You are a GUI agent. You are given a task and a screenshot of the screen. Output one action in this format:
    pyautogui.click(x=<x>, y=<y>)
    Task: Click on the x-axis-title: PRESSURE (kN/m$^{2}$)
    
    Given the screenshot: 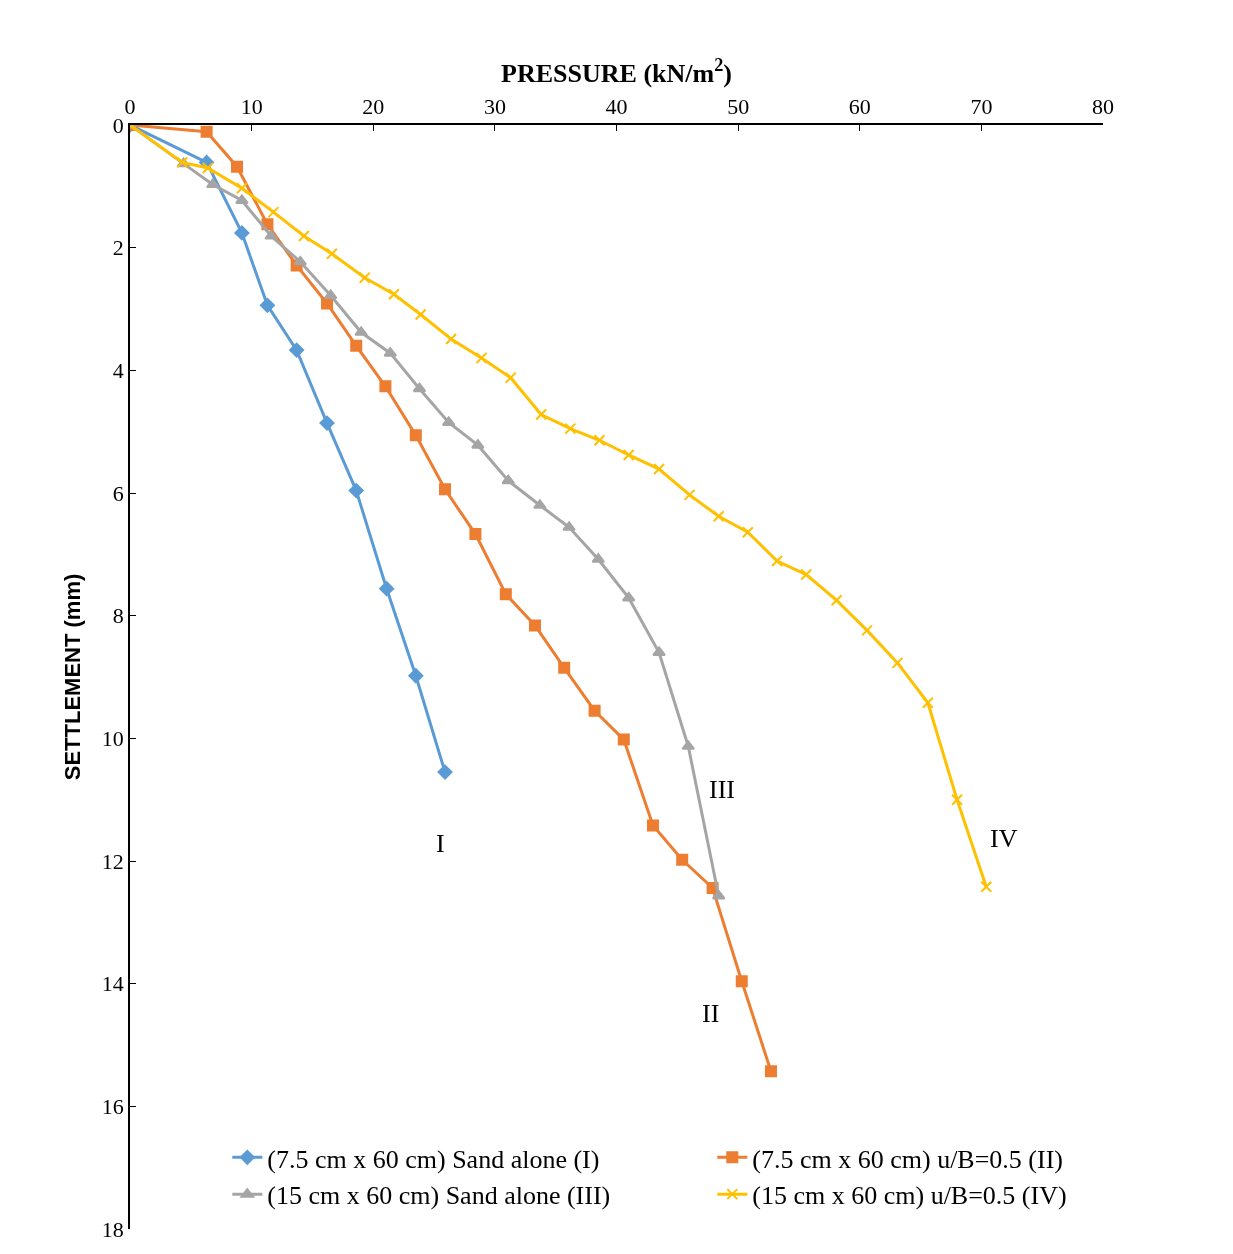 What is the action you would take?
    pyautogui.click(x=616, y=72)
    